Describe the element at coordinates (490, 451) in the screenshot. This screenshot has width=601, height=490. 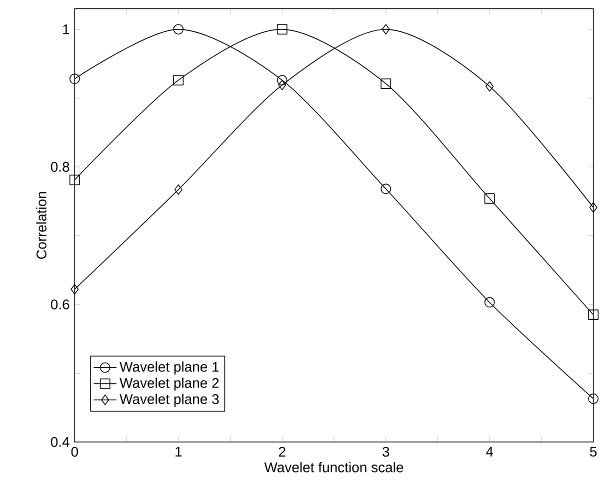
I see `x-tick-label: 4` at that location.